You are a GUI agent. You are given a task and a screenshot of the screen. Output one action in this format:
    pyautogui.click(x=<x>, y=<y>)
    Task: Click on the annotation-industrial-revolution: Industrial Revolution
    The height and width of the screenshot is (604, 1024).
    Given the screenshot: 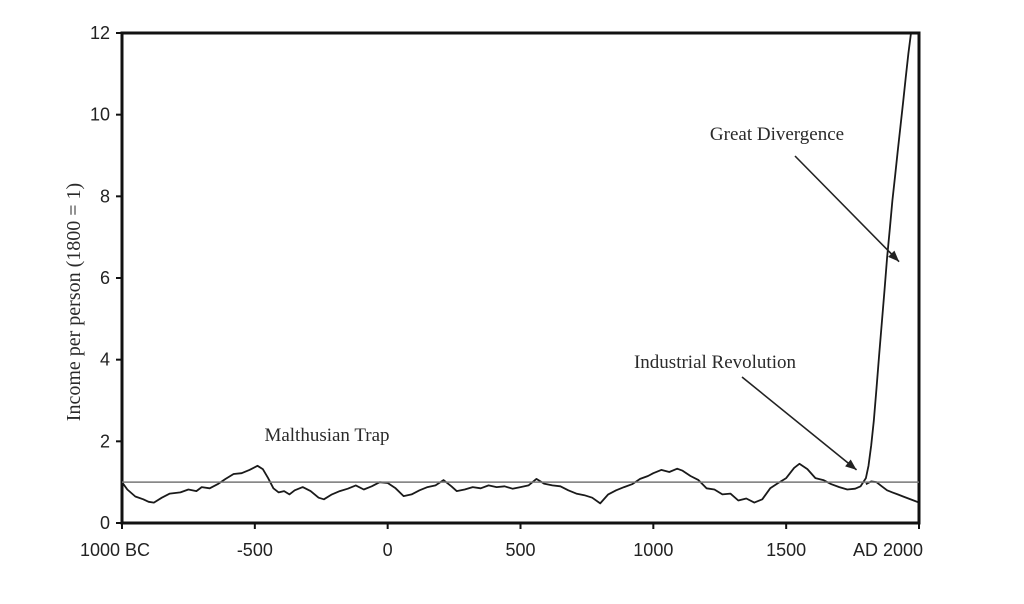 What is the action you would take?
    pyautogui.click(x=715, y=362)
    